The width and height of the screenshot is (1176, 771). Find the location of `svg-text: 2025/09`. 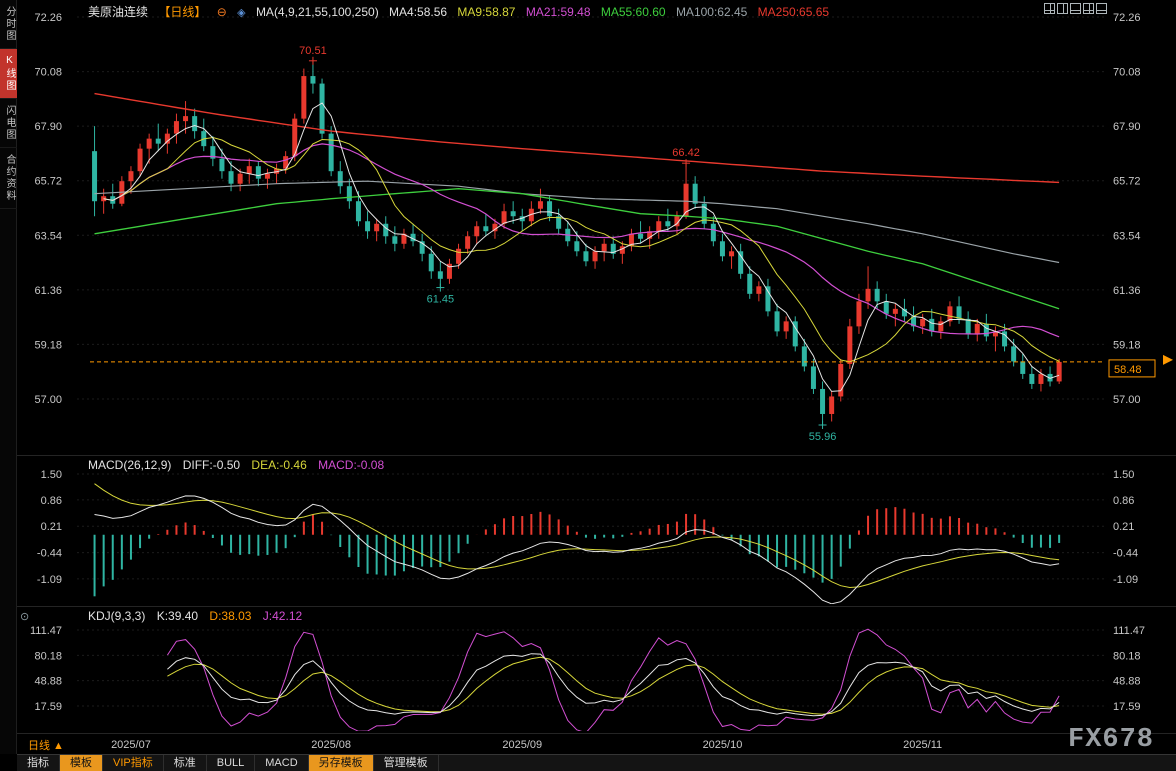

svg-text: 2025/09 is located at coordinates (522, 745).